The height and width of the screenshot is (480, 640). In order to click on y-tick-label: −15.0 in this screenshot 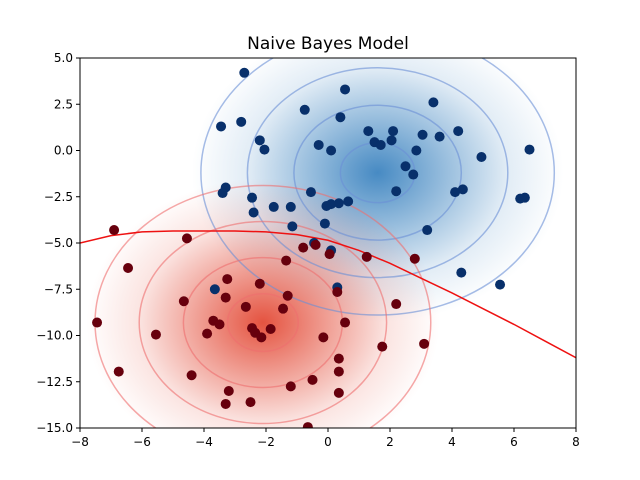, I will do `click(54, 428)`.